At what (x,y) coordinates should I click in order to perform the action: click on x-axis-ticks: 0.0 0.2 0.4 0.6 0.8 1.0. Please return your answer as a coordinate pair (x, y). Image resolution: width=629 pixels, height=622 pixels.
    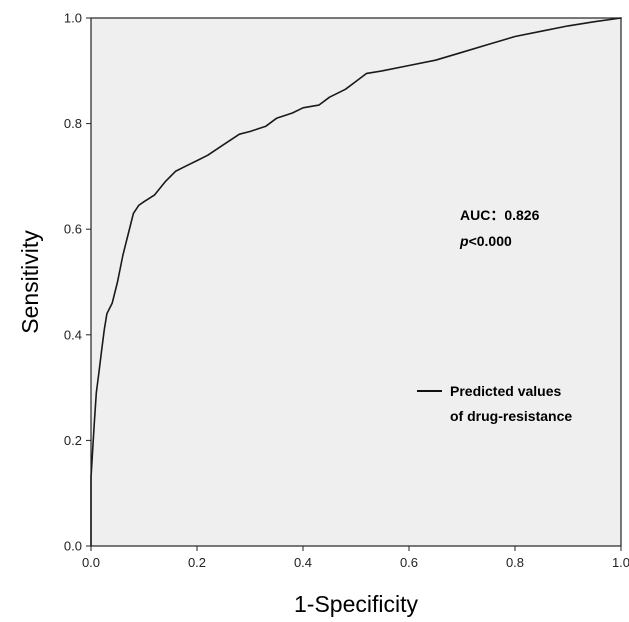
    Looking at the image, I should click on (355, 558).